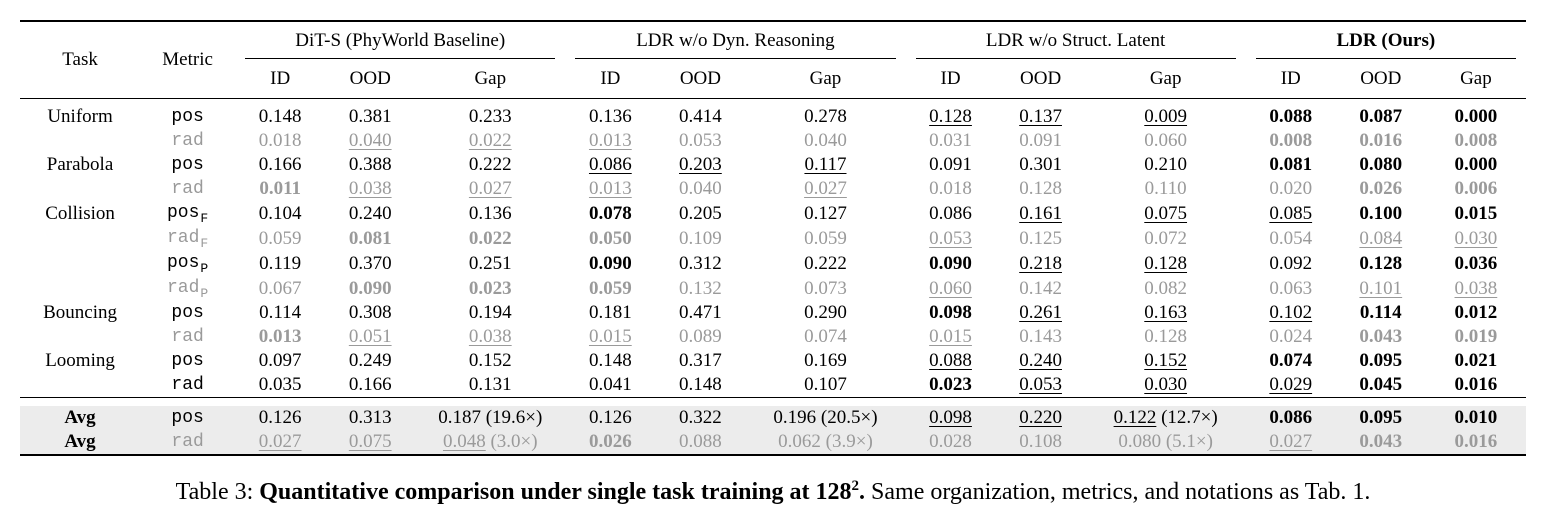  Describe the element at coordinates (1166, 361) in the screenshot. I see `value-cell: 0.152` at that location.